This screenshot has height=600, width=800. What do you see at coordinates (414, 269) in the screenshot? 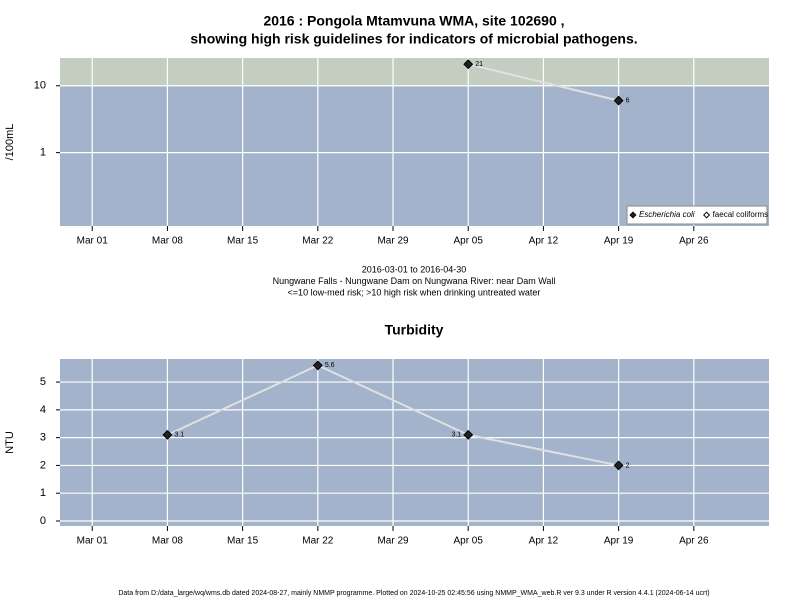
I see `caption: 2016-03-01 to 2016-04-30` at bounding box center [414, 269].